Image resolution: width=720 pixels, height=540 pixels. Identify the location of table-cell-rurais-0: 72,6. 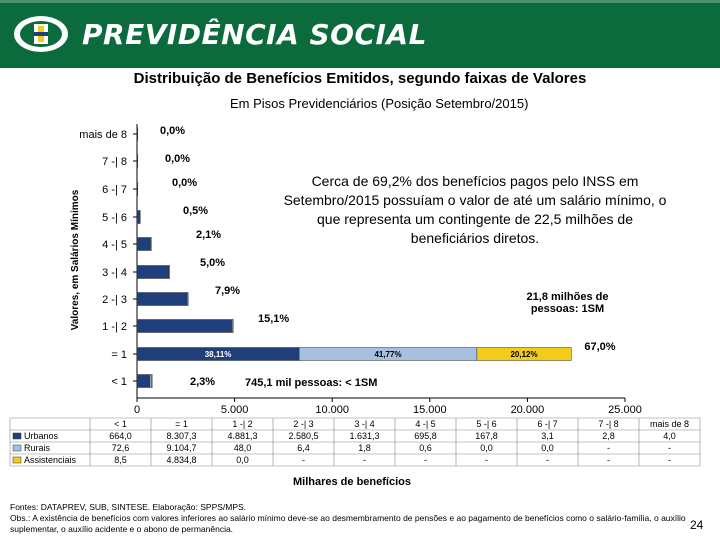
(121, 448).